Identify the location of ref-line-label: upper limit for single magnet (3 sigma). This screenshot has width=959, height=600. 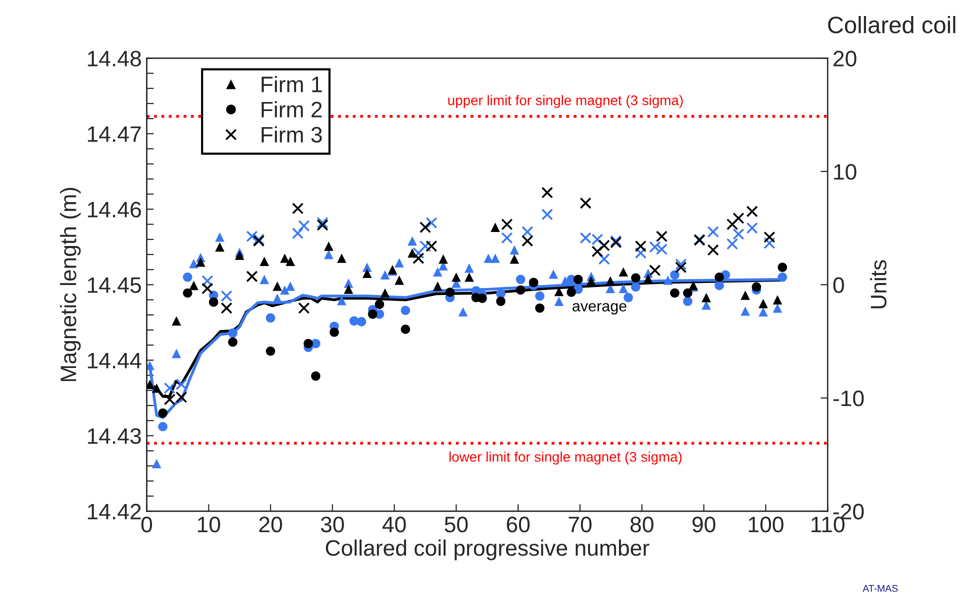
(565, 101).